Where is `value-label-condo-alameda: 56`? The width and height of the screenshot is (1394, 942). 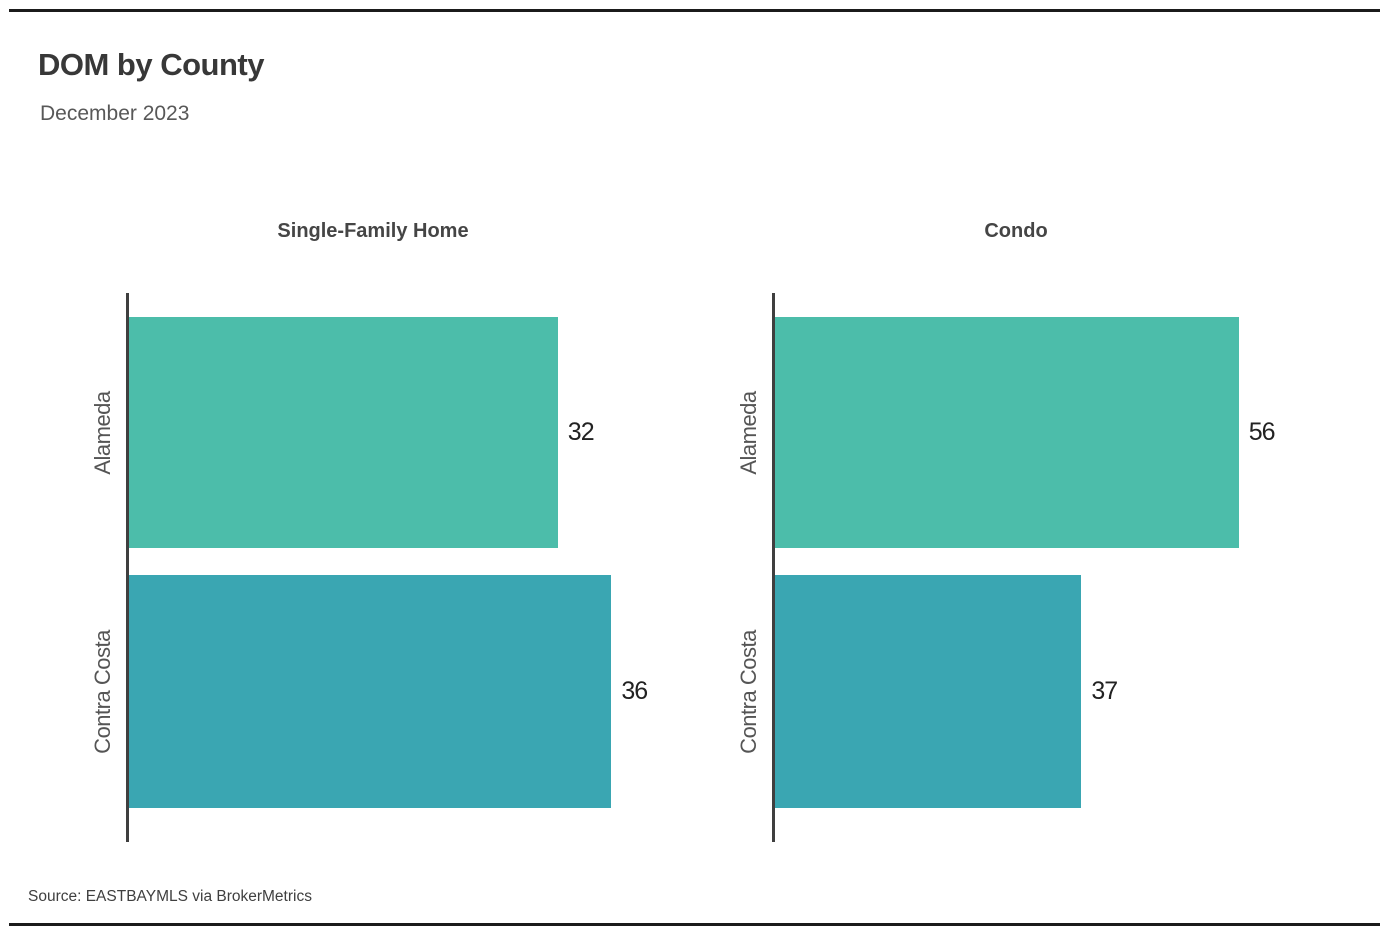
value-label-condo-alameda: 56 is located at coordinates (1262, 432).